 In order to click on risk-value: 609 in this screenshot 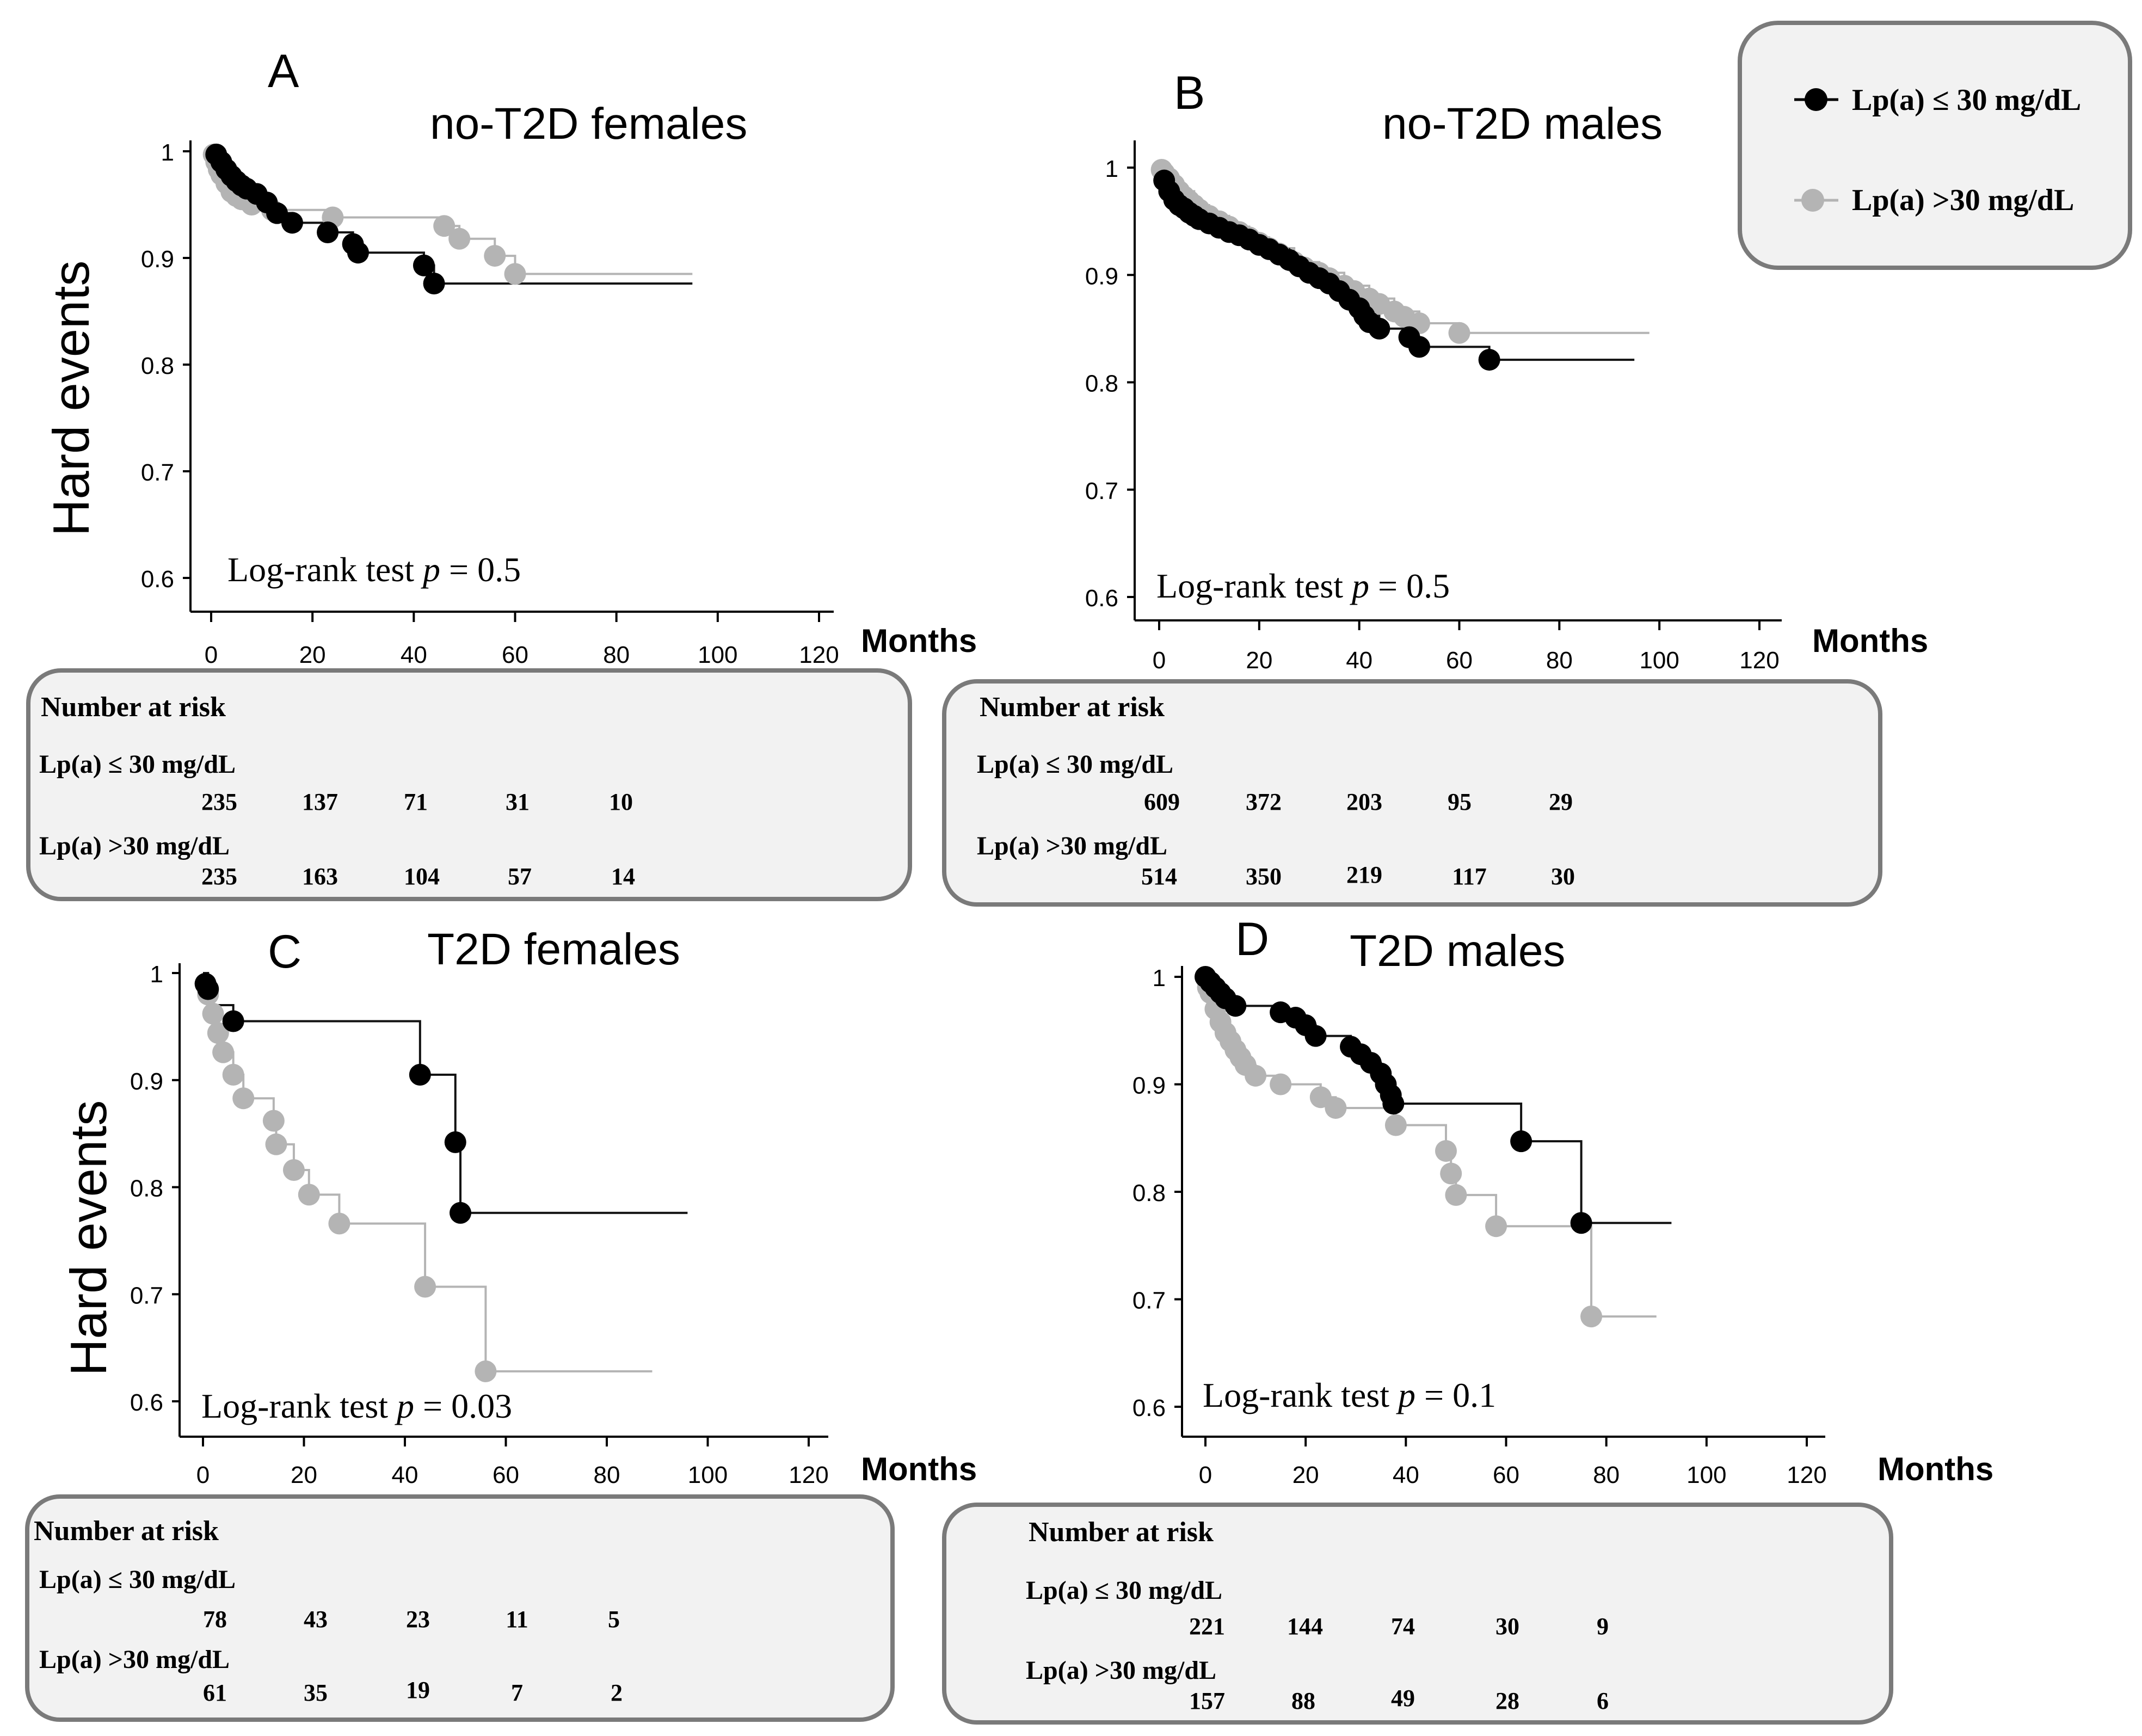, I will do `click(1162, 802)`.